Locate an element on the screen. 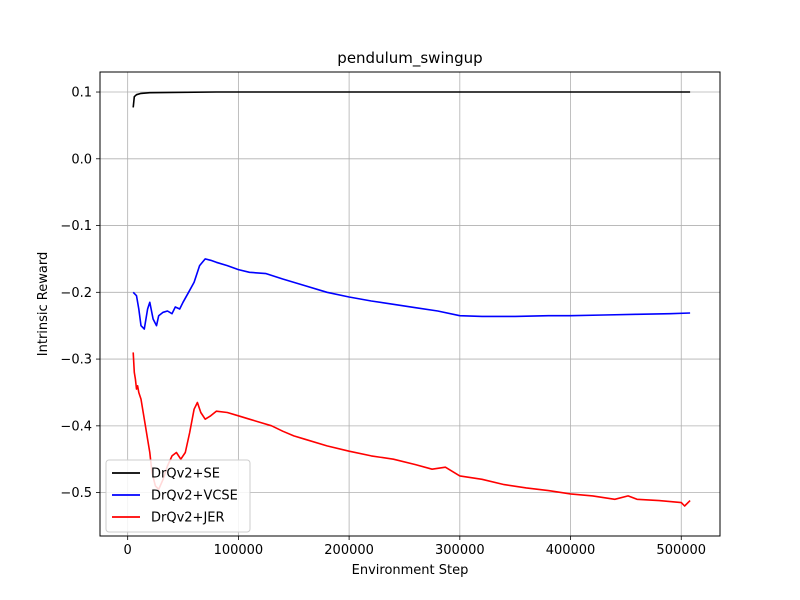 The height and width of the screenshot is (600, 800). legend-box is located at coordinates (178, 496).